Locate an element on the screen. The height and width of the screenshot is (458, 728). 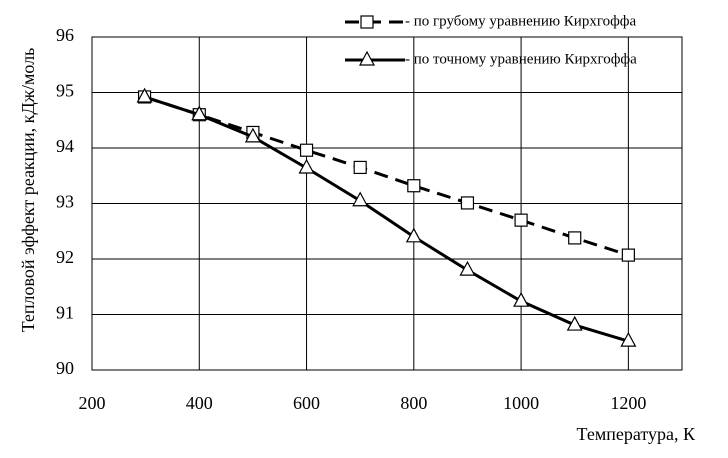
x-tick-label: 400 is located at coordinates (199, 403).